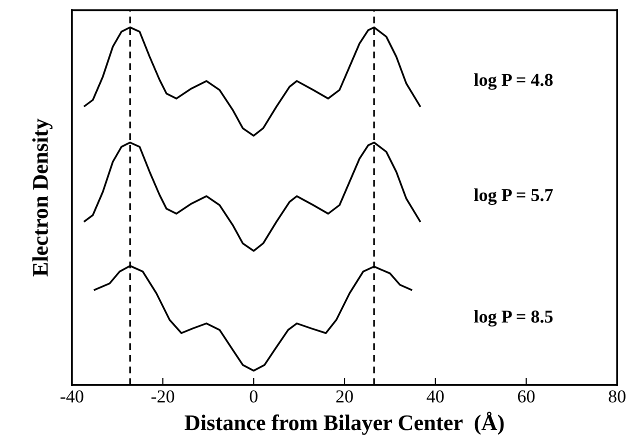 Image resolution: width=631 pixels, height=444 pixels. Describe the element at coordinates (513, 81) in the screenshot. I see `text: log P = 4.8` at that location.